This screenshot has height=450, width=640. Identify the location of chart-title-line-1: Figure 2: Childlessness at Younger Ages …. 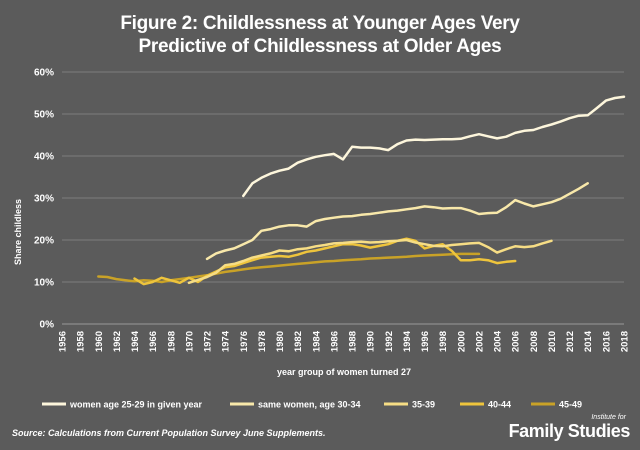
(320, 23).